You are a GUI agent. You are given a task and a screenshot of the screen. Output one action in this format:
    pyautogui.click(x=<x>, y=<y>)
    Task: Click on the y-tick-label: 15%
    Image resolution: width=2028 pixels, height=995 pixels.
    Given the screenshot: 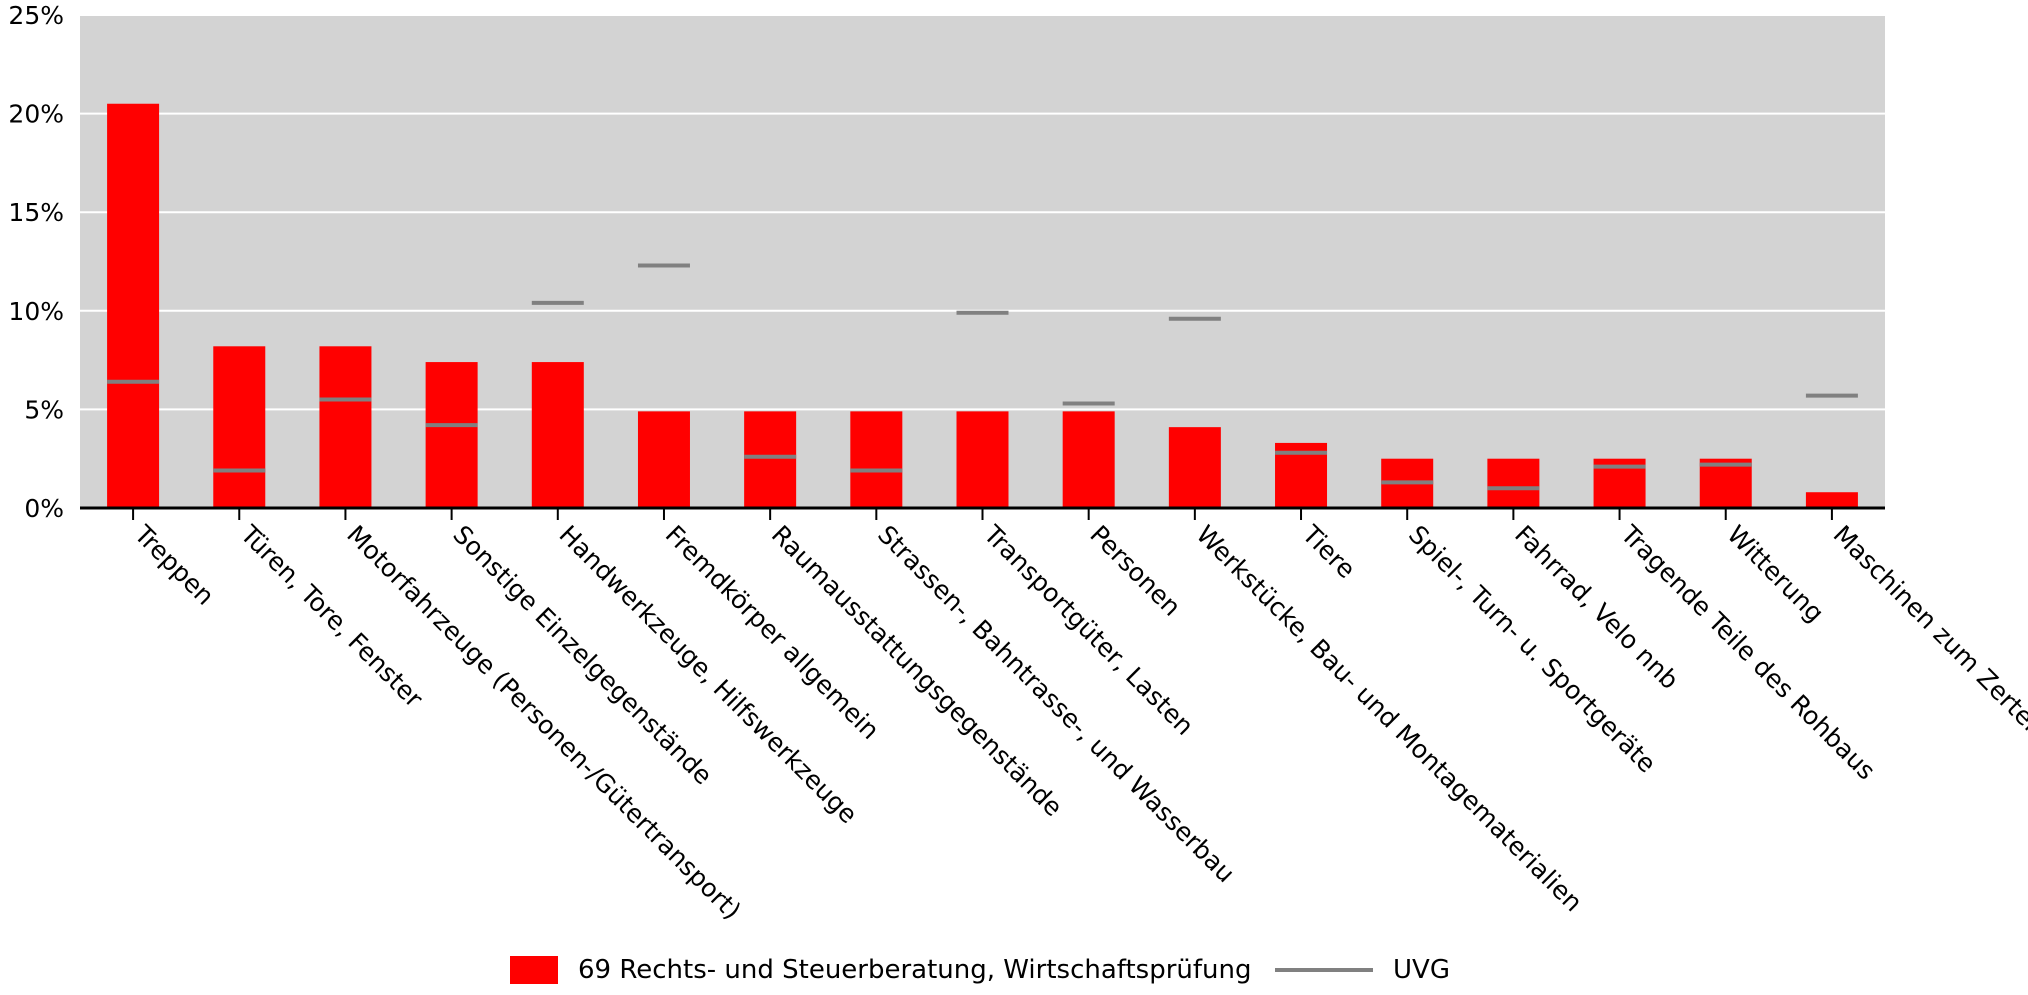 What is the action you would take?
    pyautogui.click(x=36, y=212)
    